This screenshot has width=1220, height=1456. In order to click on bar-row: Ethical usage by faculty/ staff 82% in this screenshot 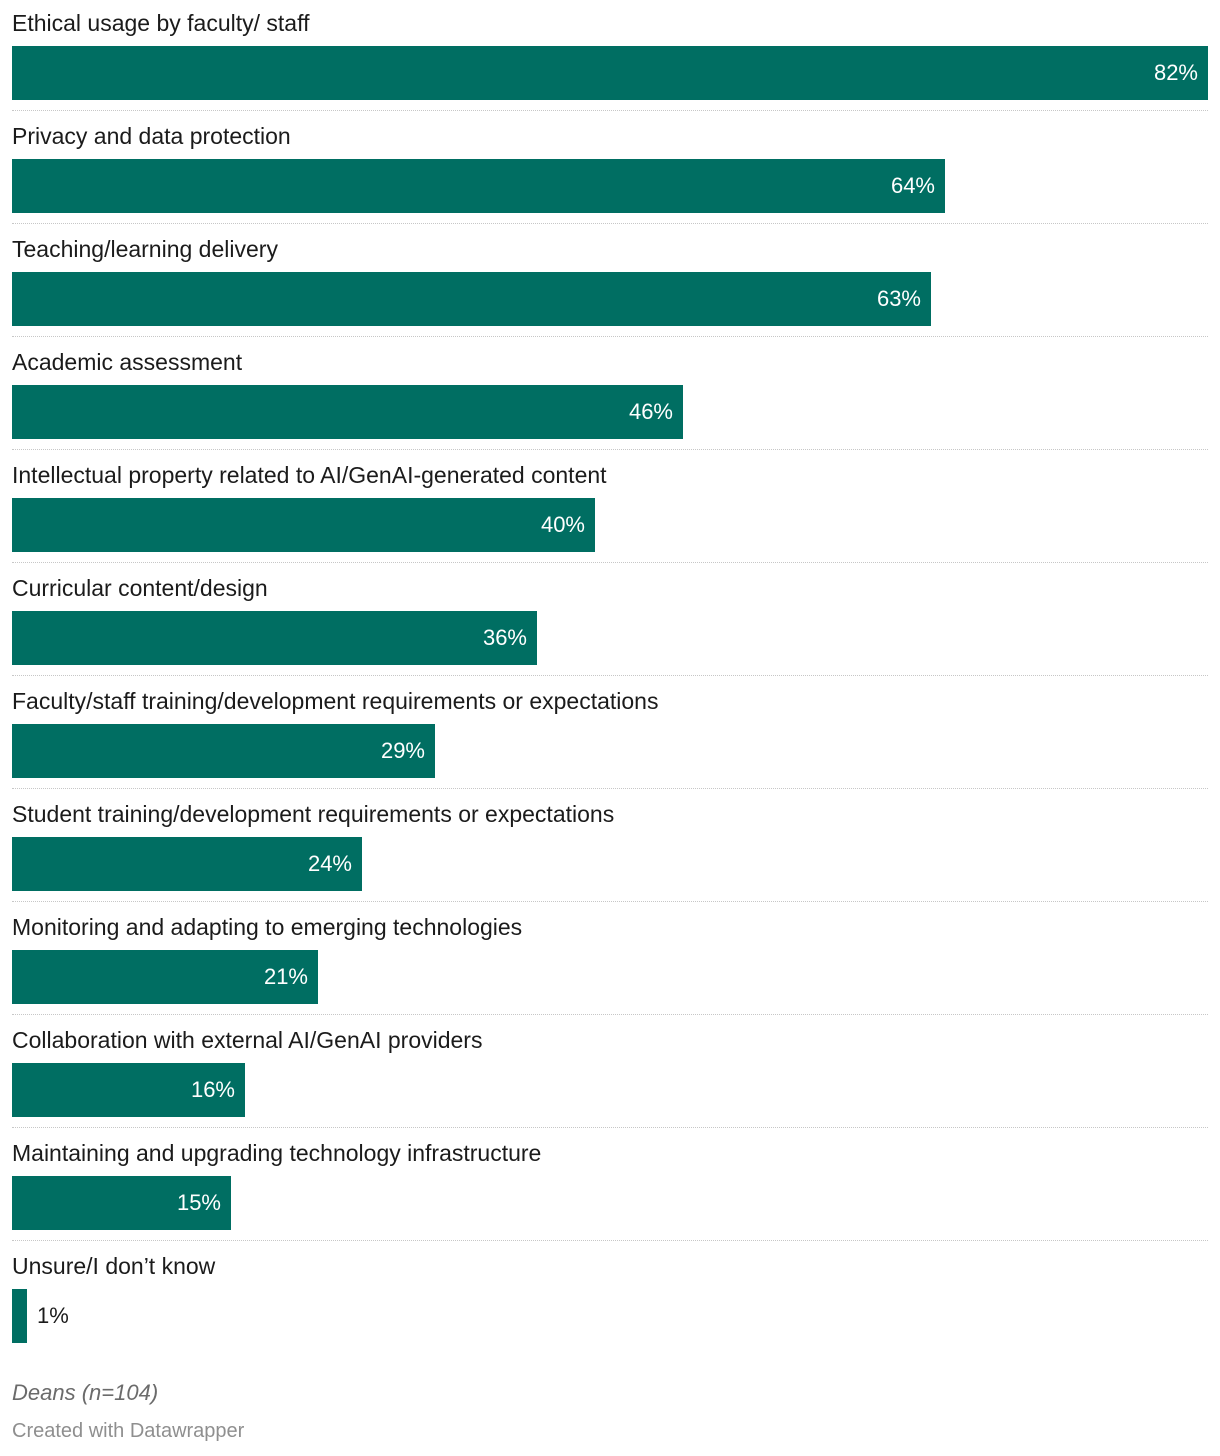, I will do `click(610, 56)`.